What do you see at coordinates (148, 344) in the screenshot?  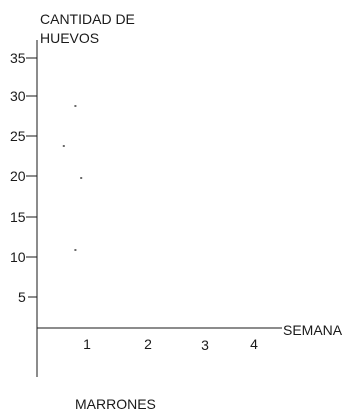 I see `x-tick-label-2: 2` at bounding box center [148, 344].